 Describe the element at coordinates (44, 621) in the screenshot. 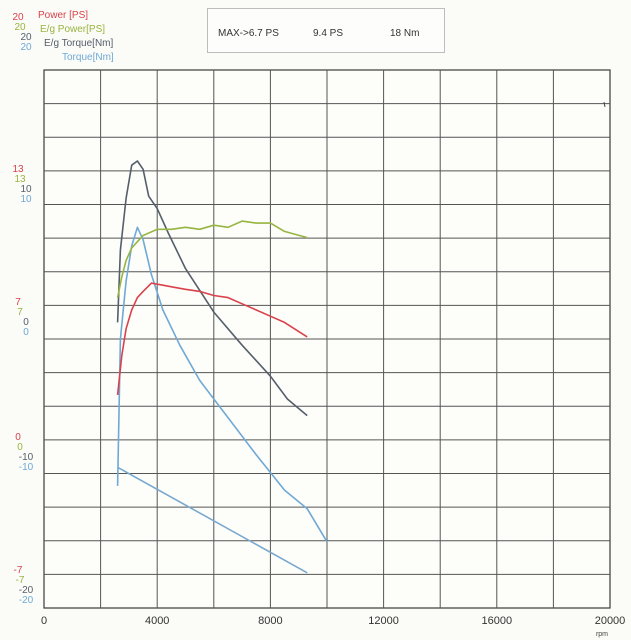

I see `x-tick-label: 0` at that location.